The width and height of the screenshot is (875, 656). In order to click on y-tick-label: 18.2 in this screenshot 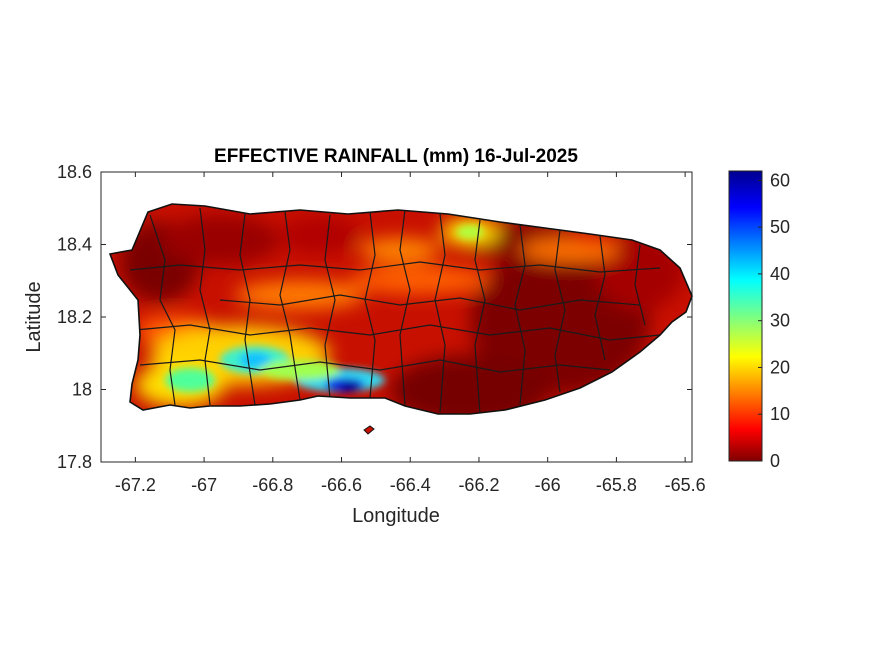, I will do `click(74, 317)`.